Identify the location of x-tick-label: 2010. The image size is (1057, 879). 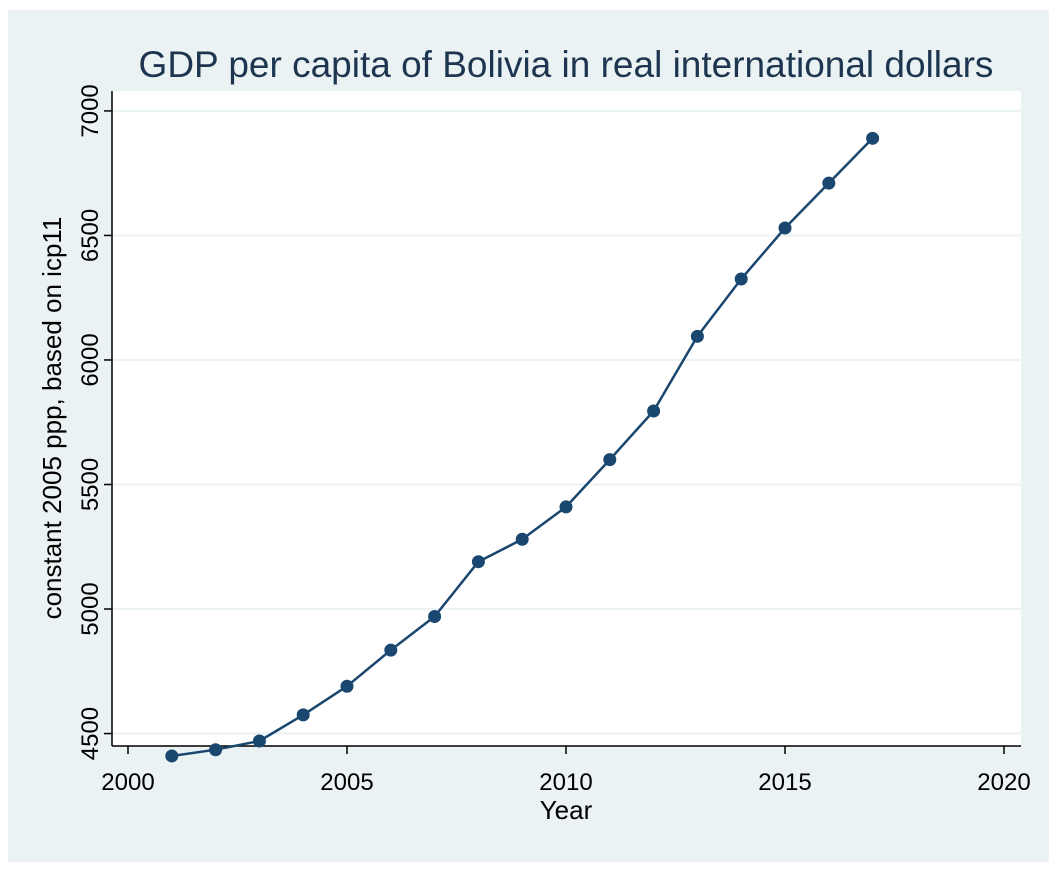
(565, 782).